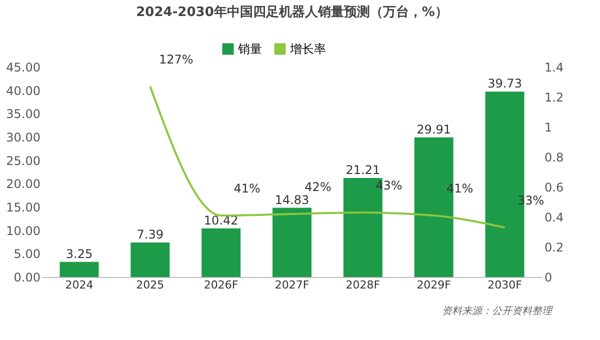  What do you see at coordinates (554, 97) in the screenshot?
I see `y2-tick-label: 1.2` at bounding box center [554, 97].